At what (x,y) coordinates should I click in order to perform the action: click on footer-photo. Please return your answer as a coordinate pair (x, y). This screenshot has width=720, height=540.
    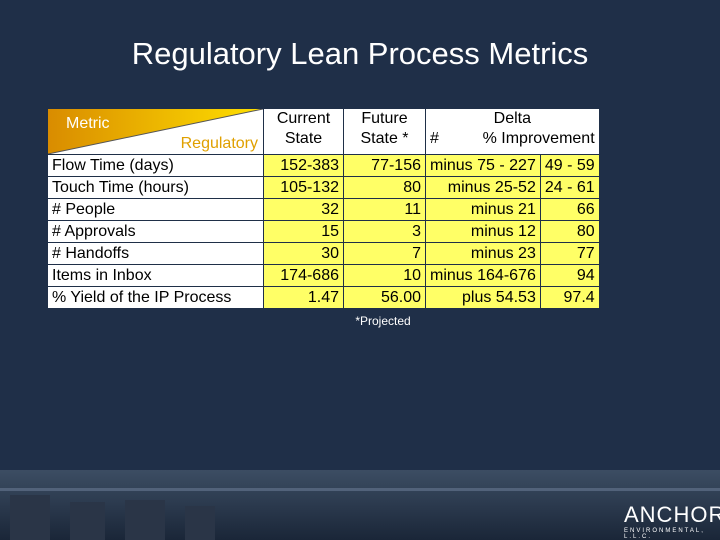
    Looking at the image, I should click on (360, 505).